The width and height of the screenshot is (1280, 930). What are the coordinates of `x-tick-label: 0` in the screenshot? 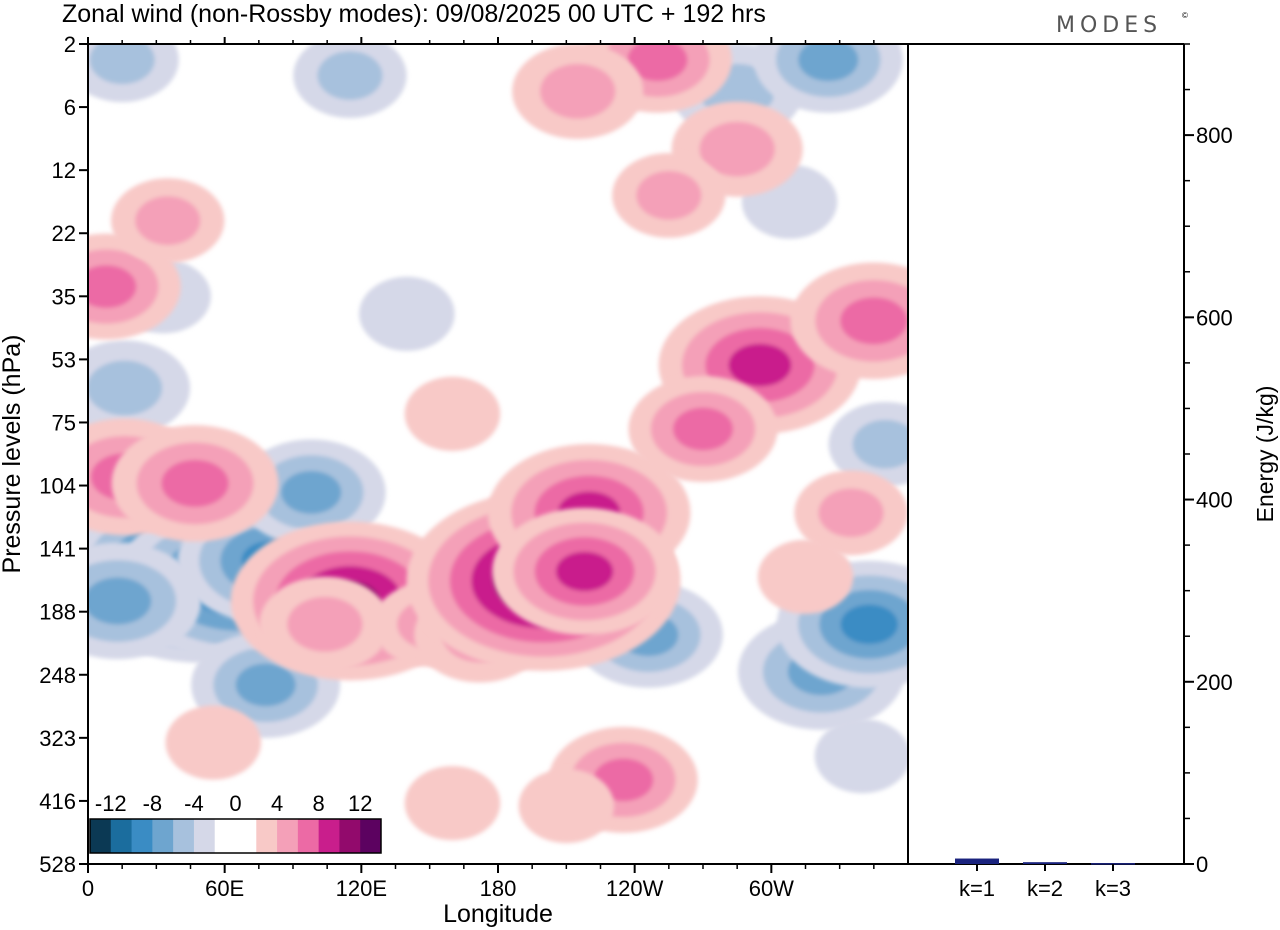 It's located at (88, 888).